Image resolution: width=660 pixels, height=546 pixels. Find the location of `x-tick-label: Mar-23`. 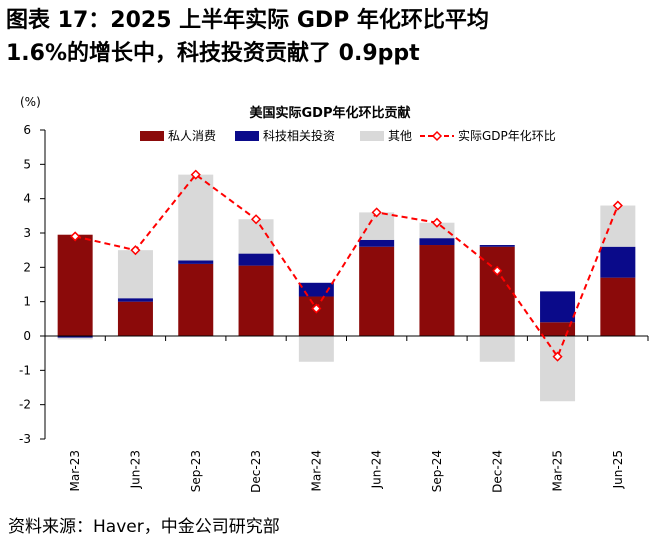

x-tick-label: Mar-23 is located at coordinates (75, 470).